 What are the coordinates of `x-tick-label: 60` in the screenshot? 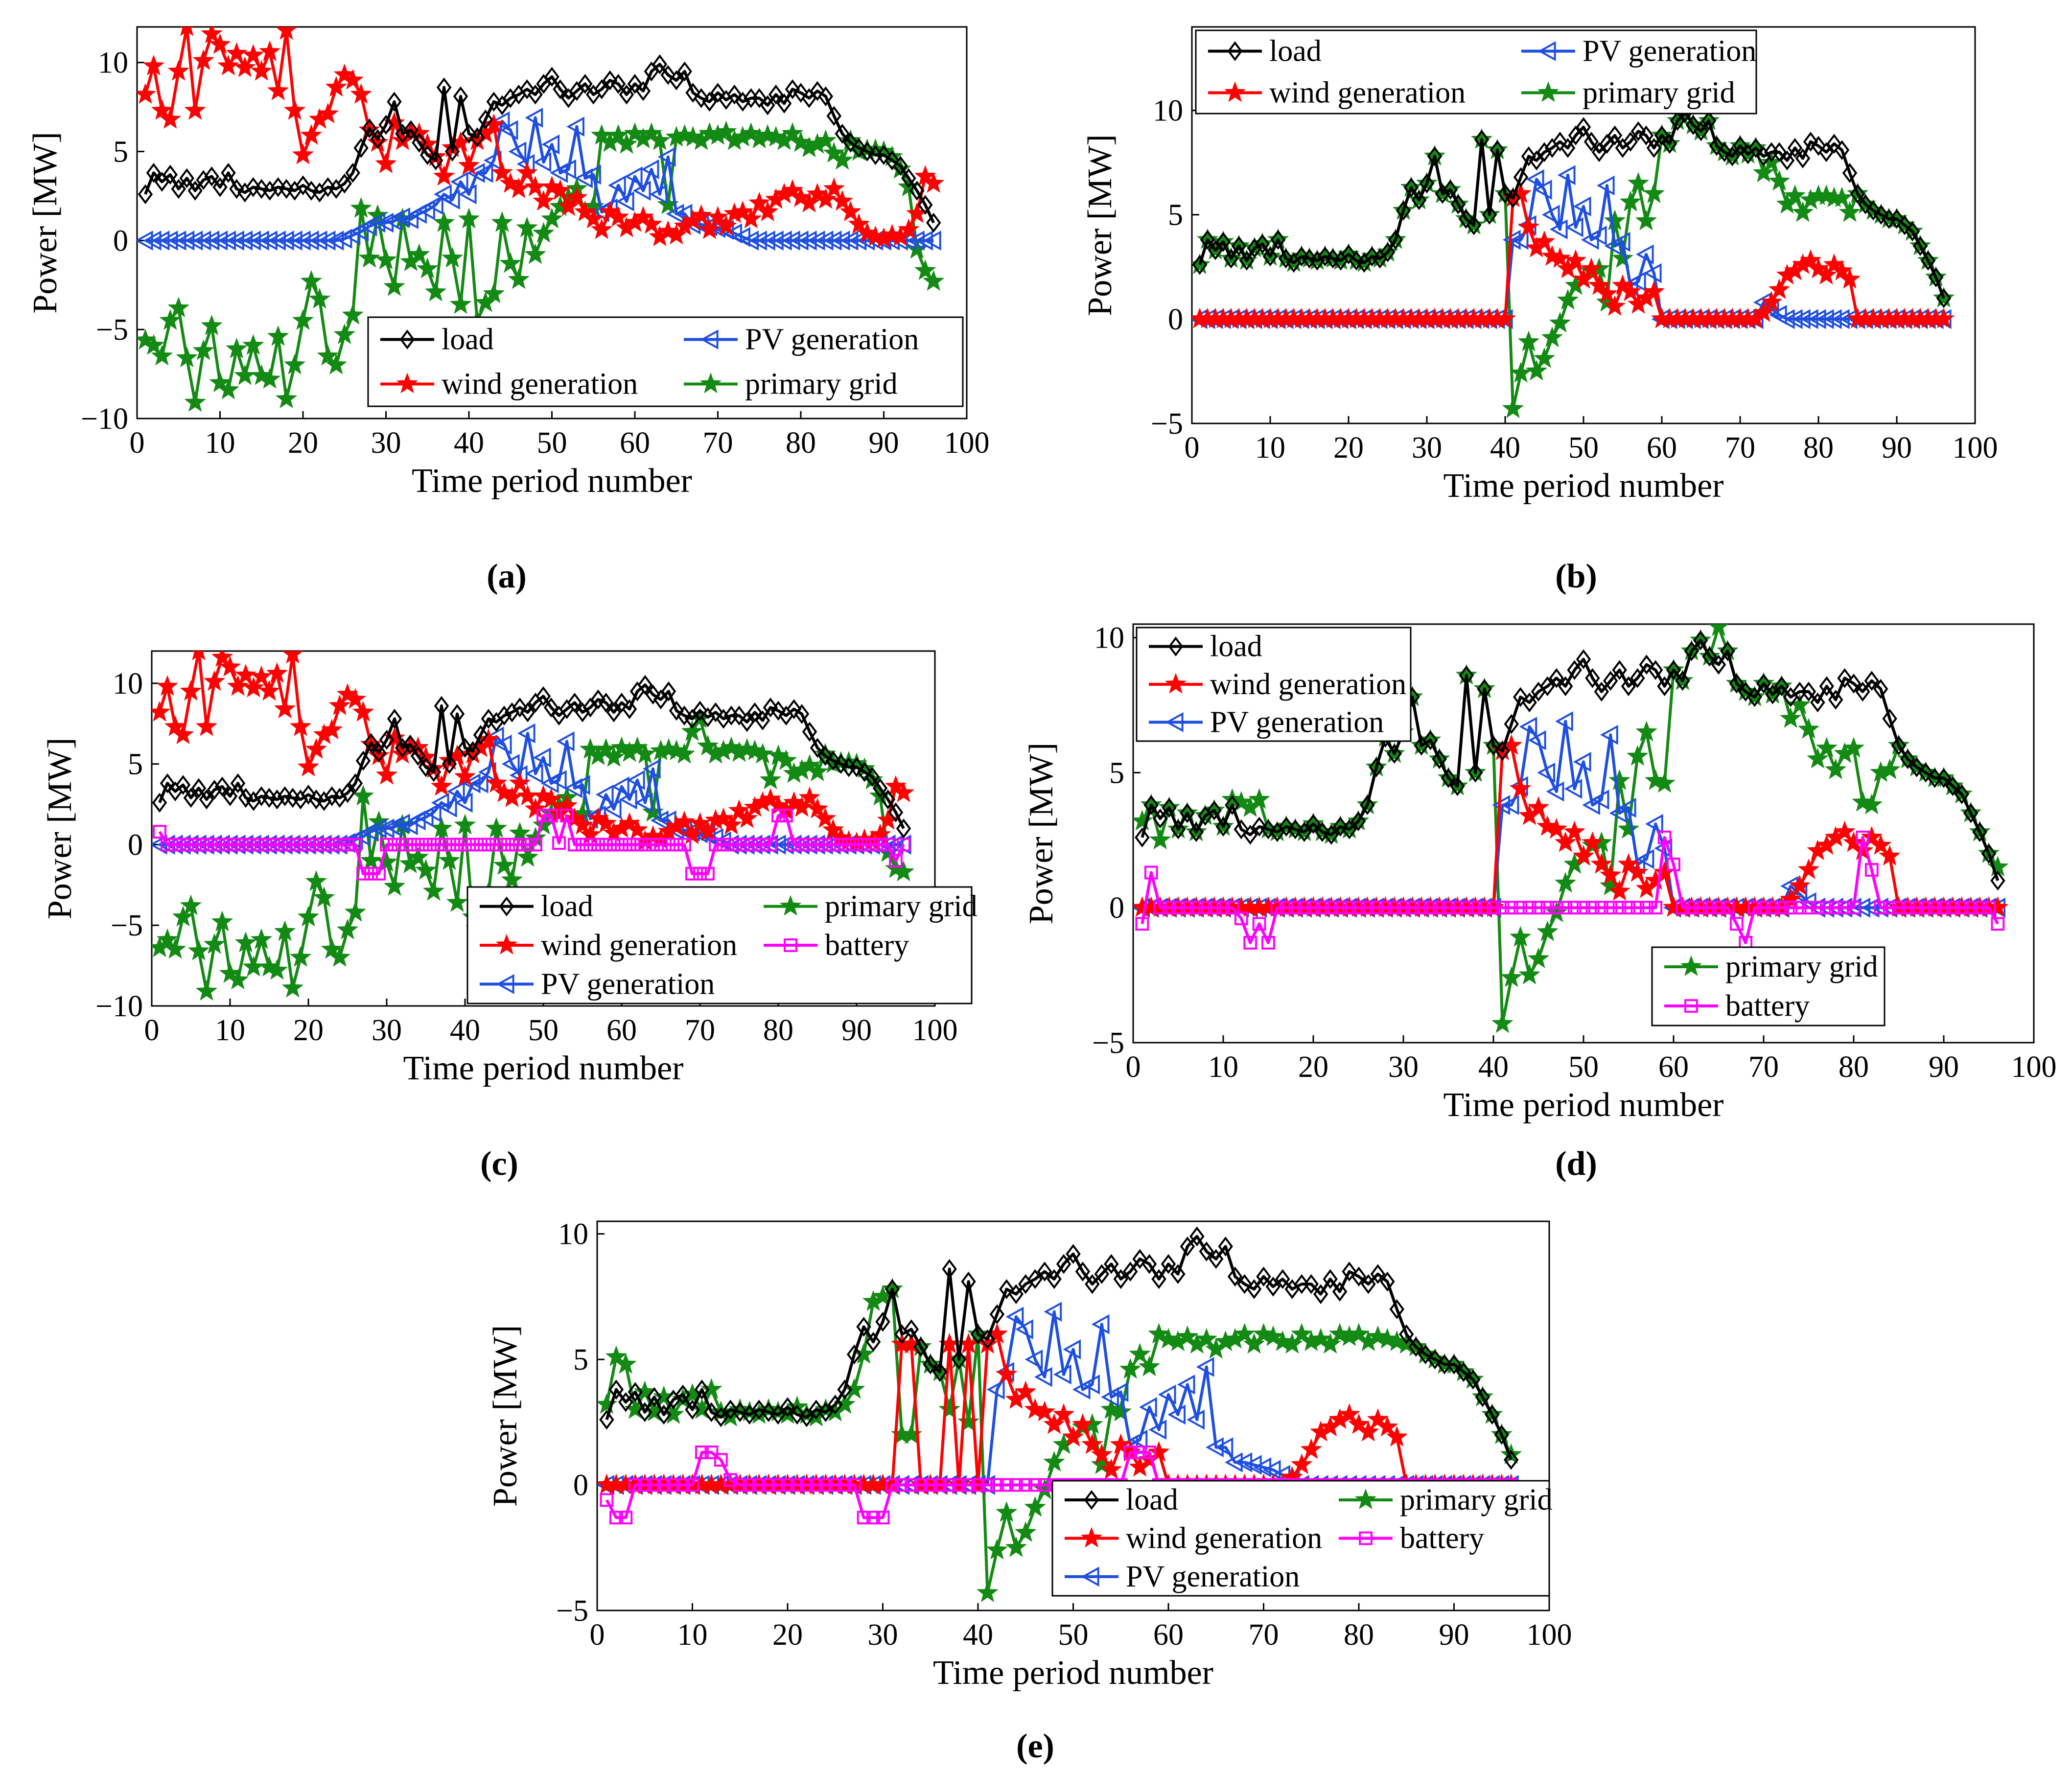 It's located at (1674, 1067).